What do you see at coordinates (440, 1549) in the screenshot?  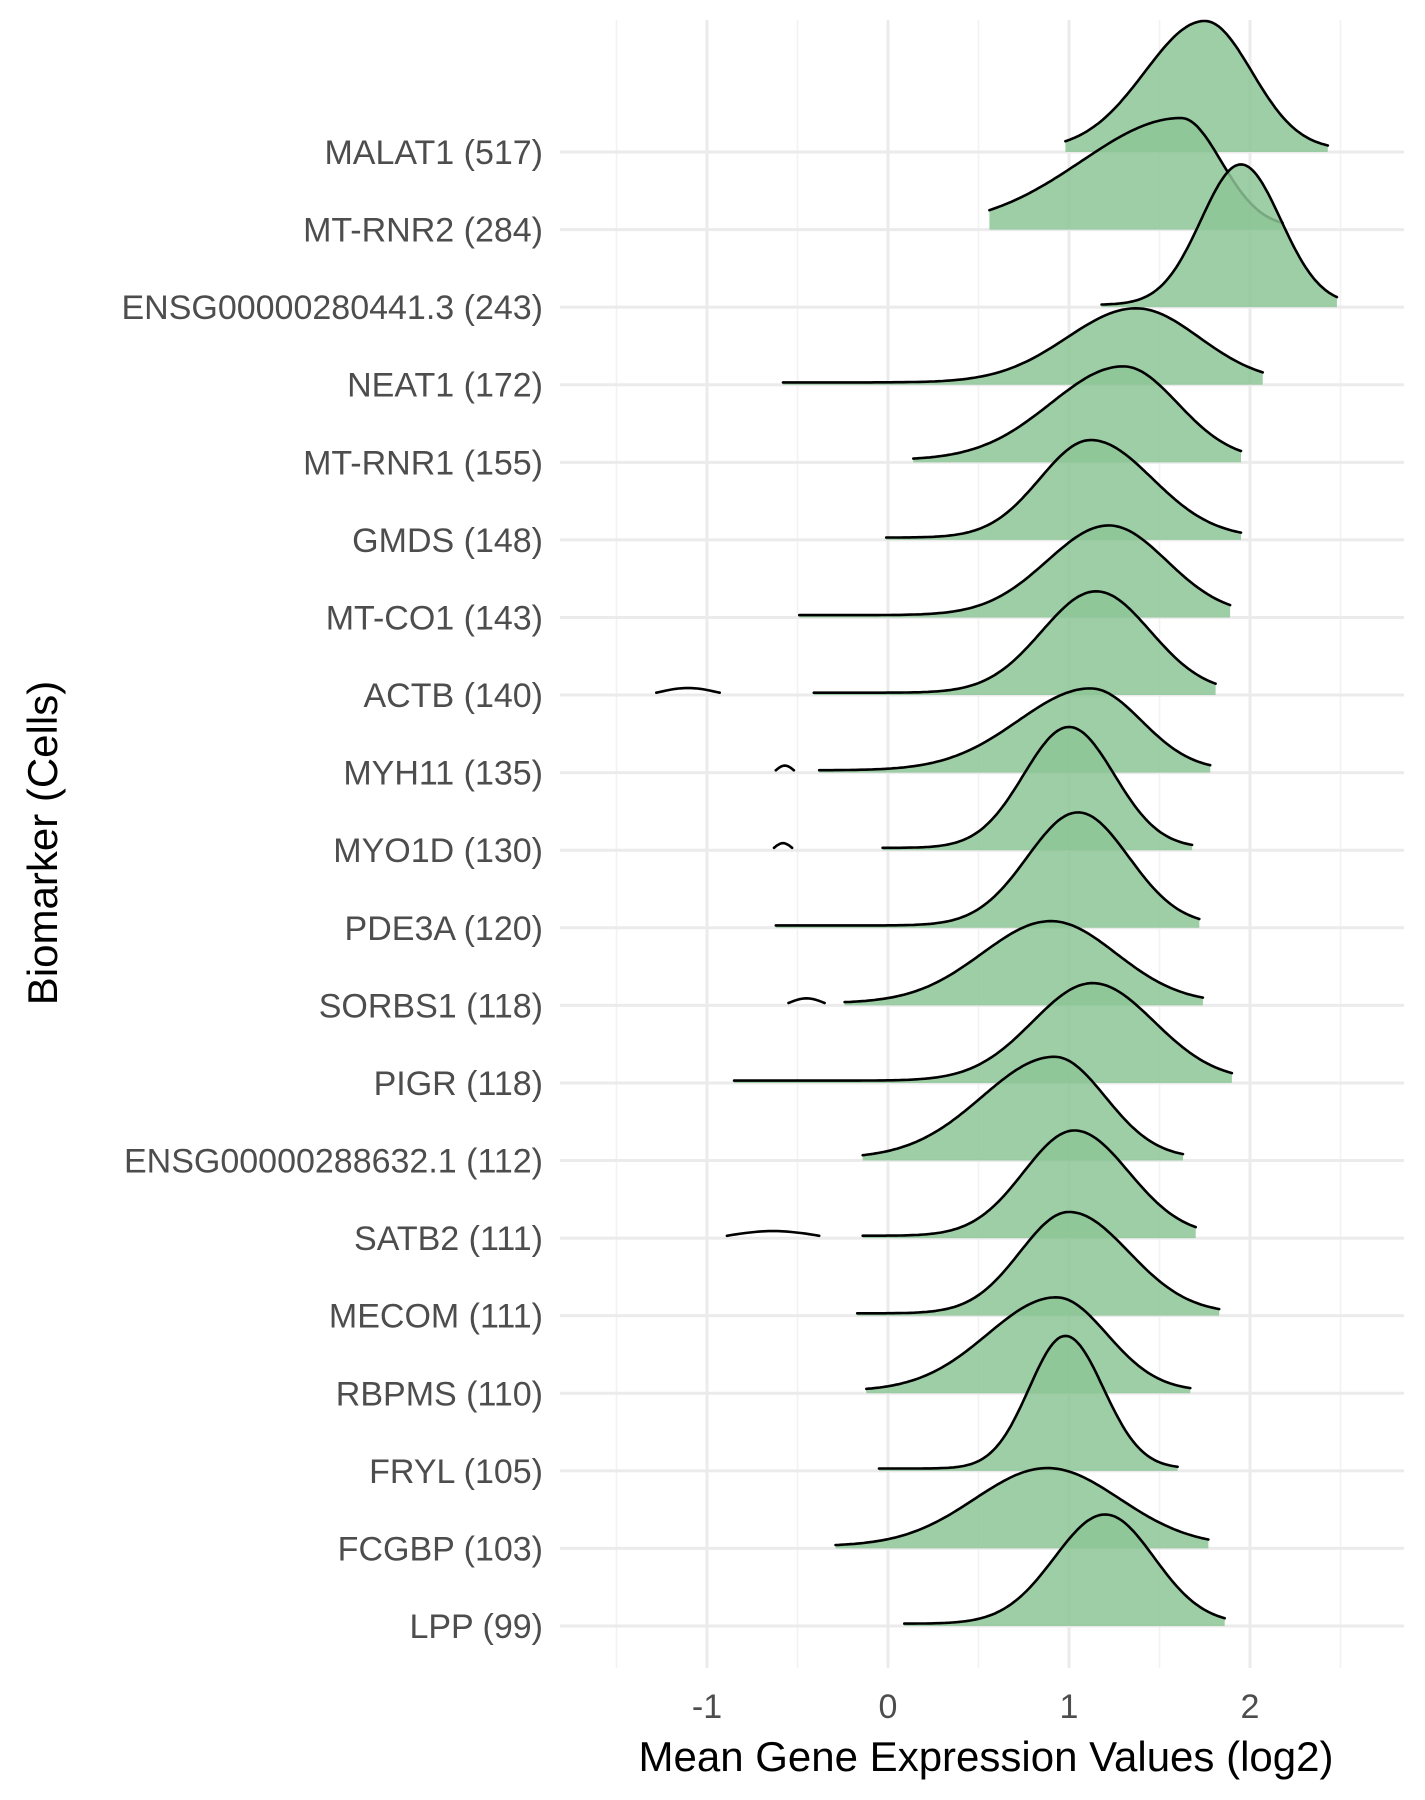 I see `y-tick-label: FCGBP (103)` at bounding box center [440, 1549].